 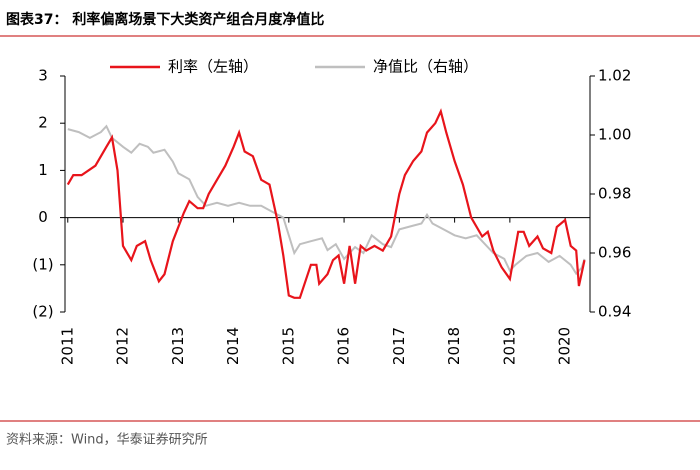 What do you see at coordinates (454, 346) in the screenshot?
I see `x-tick-label: 2018` at bounding box center [454, 346].